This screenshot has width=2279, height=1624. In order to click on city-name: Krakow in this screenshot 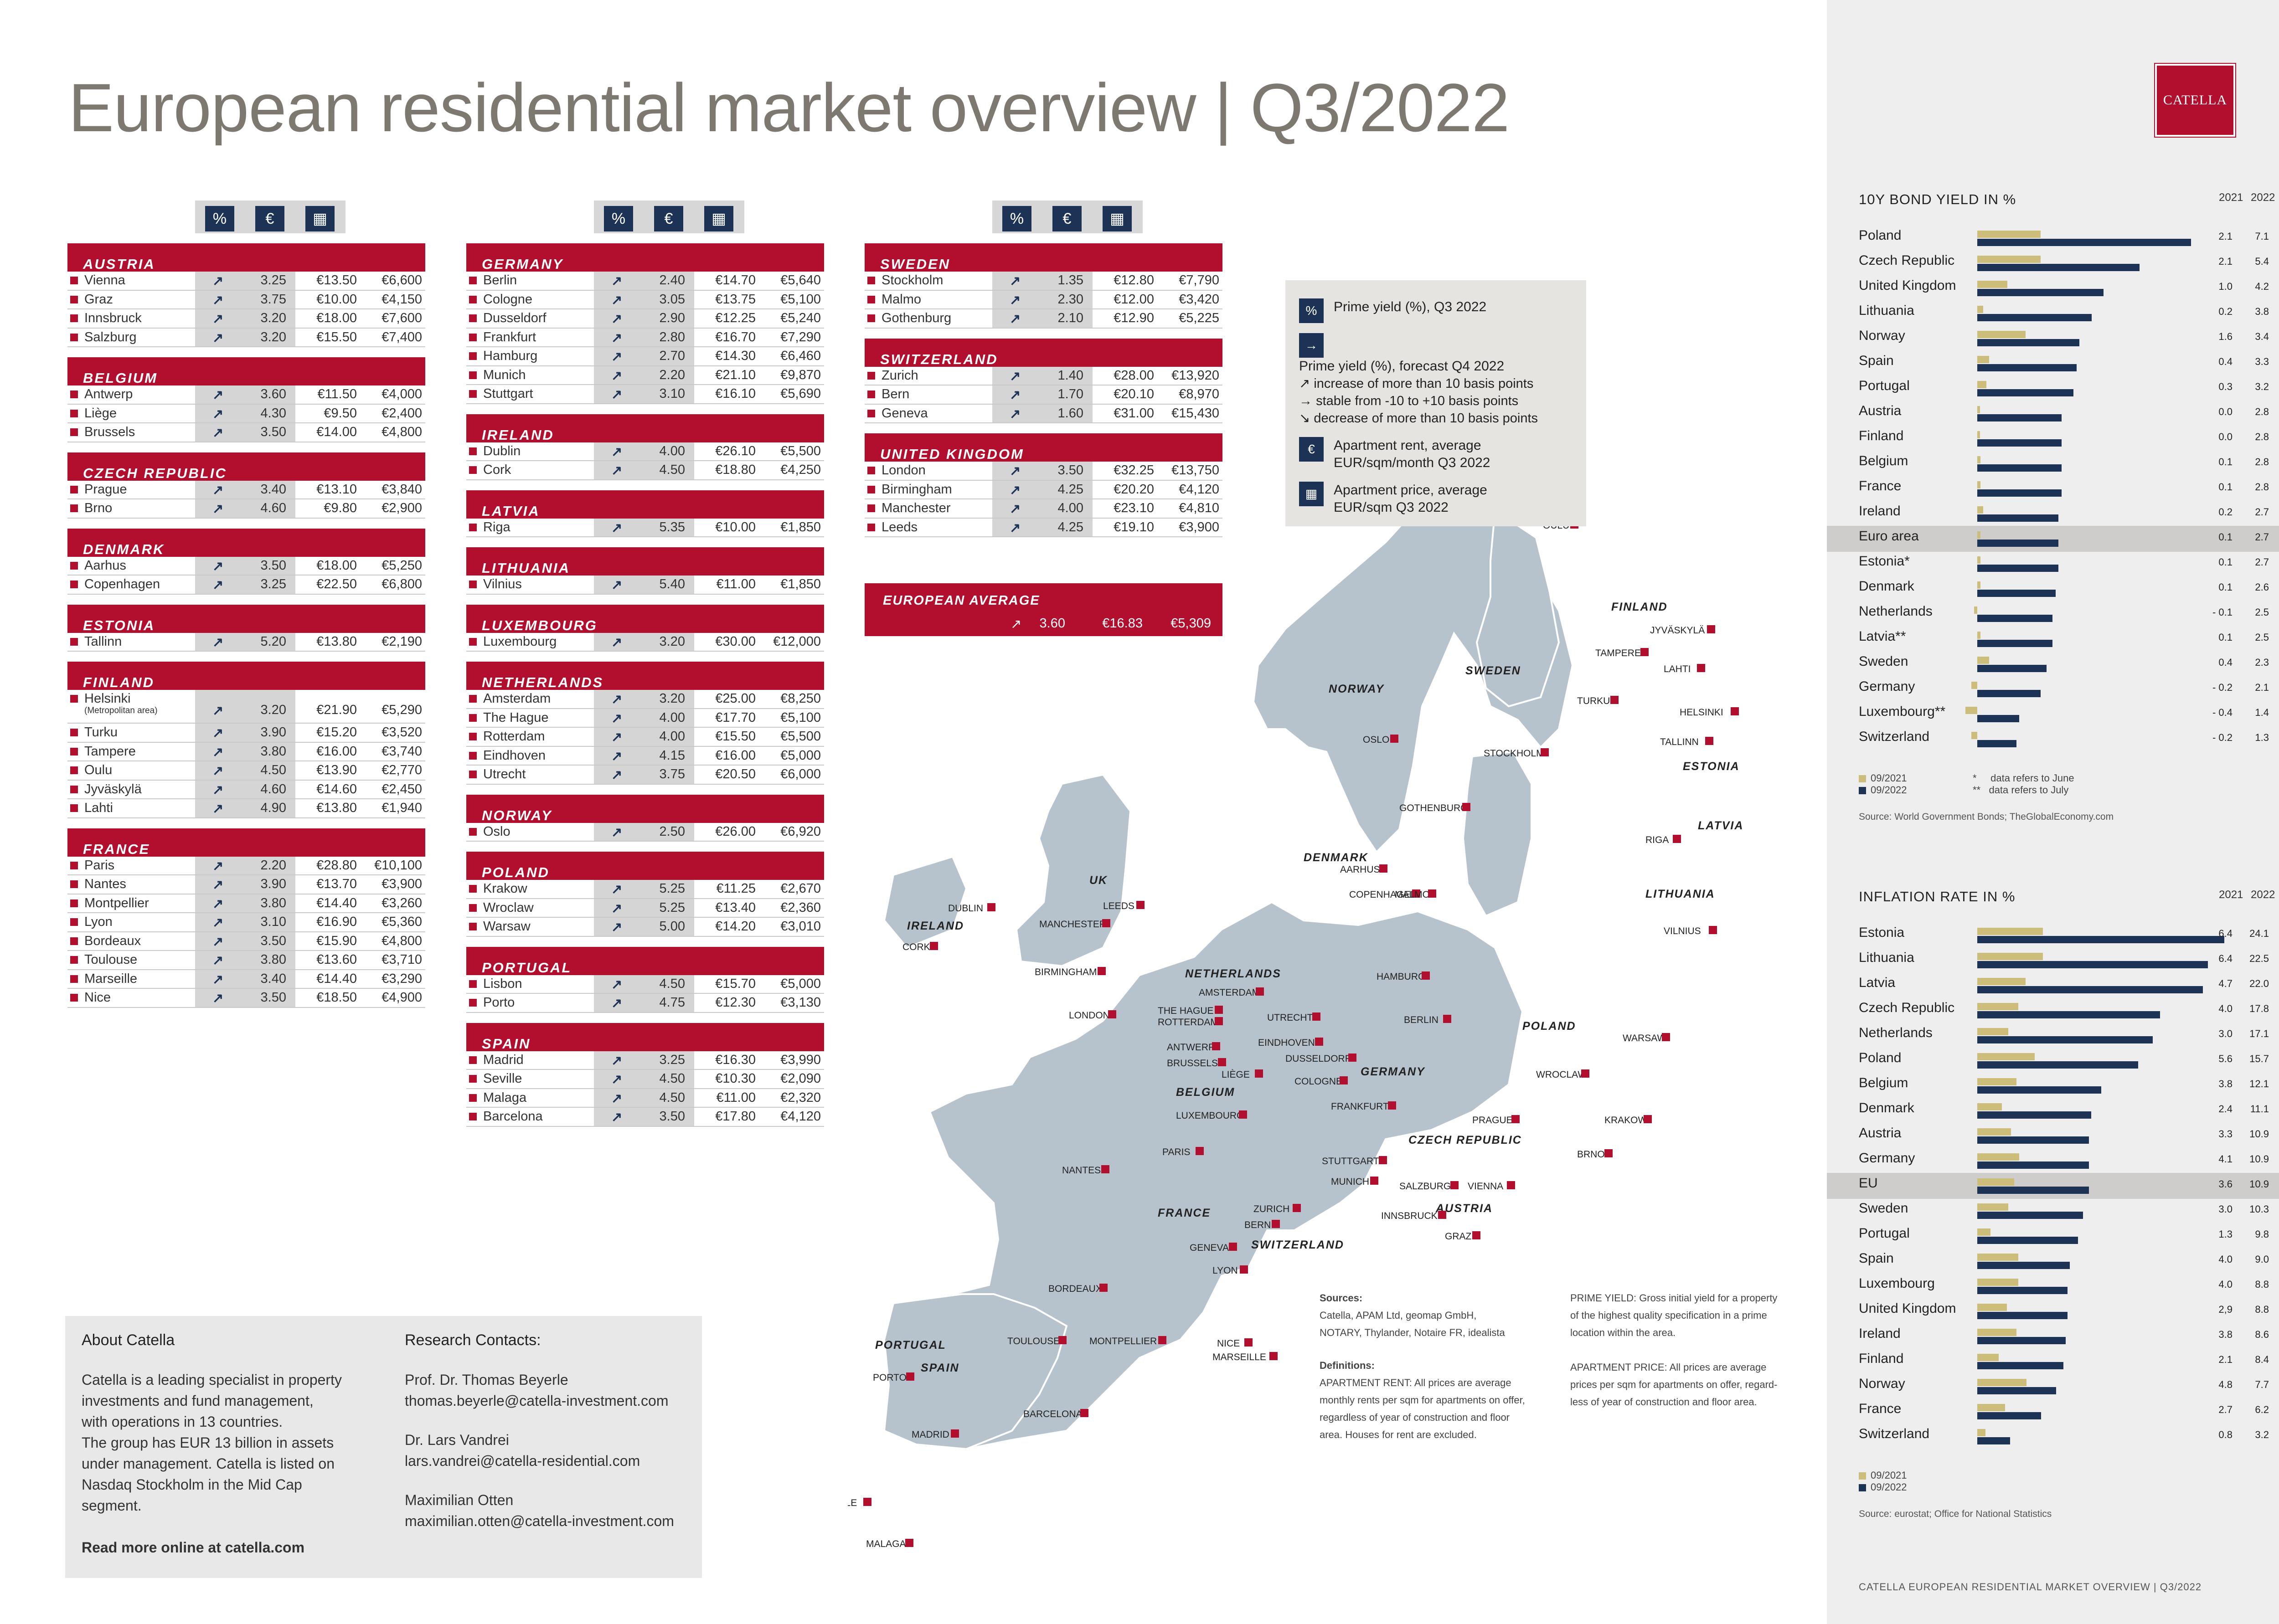, I will do `click(496, 888)`.